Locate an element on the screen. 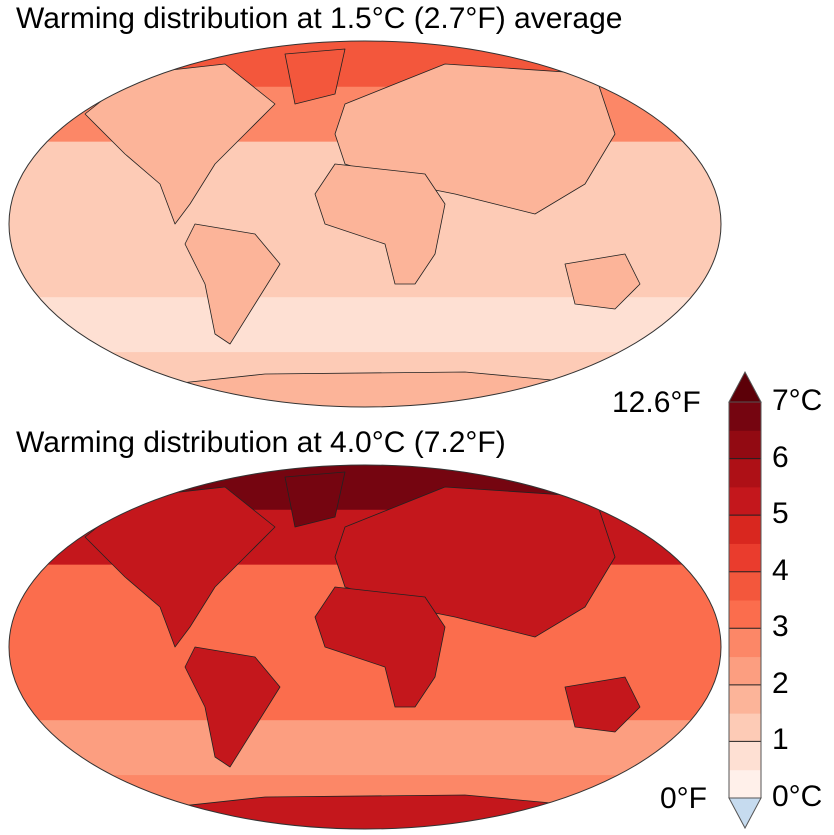 The image size is (834, 835). colorbar-max-f: 12.6°F is located at coordinates (656, 402).